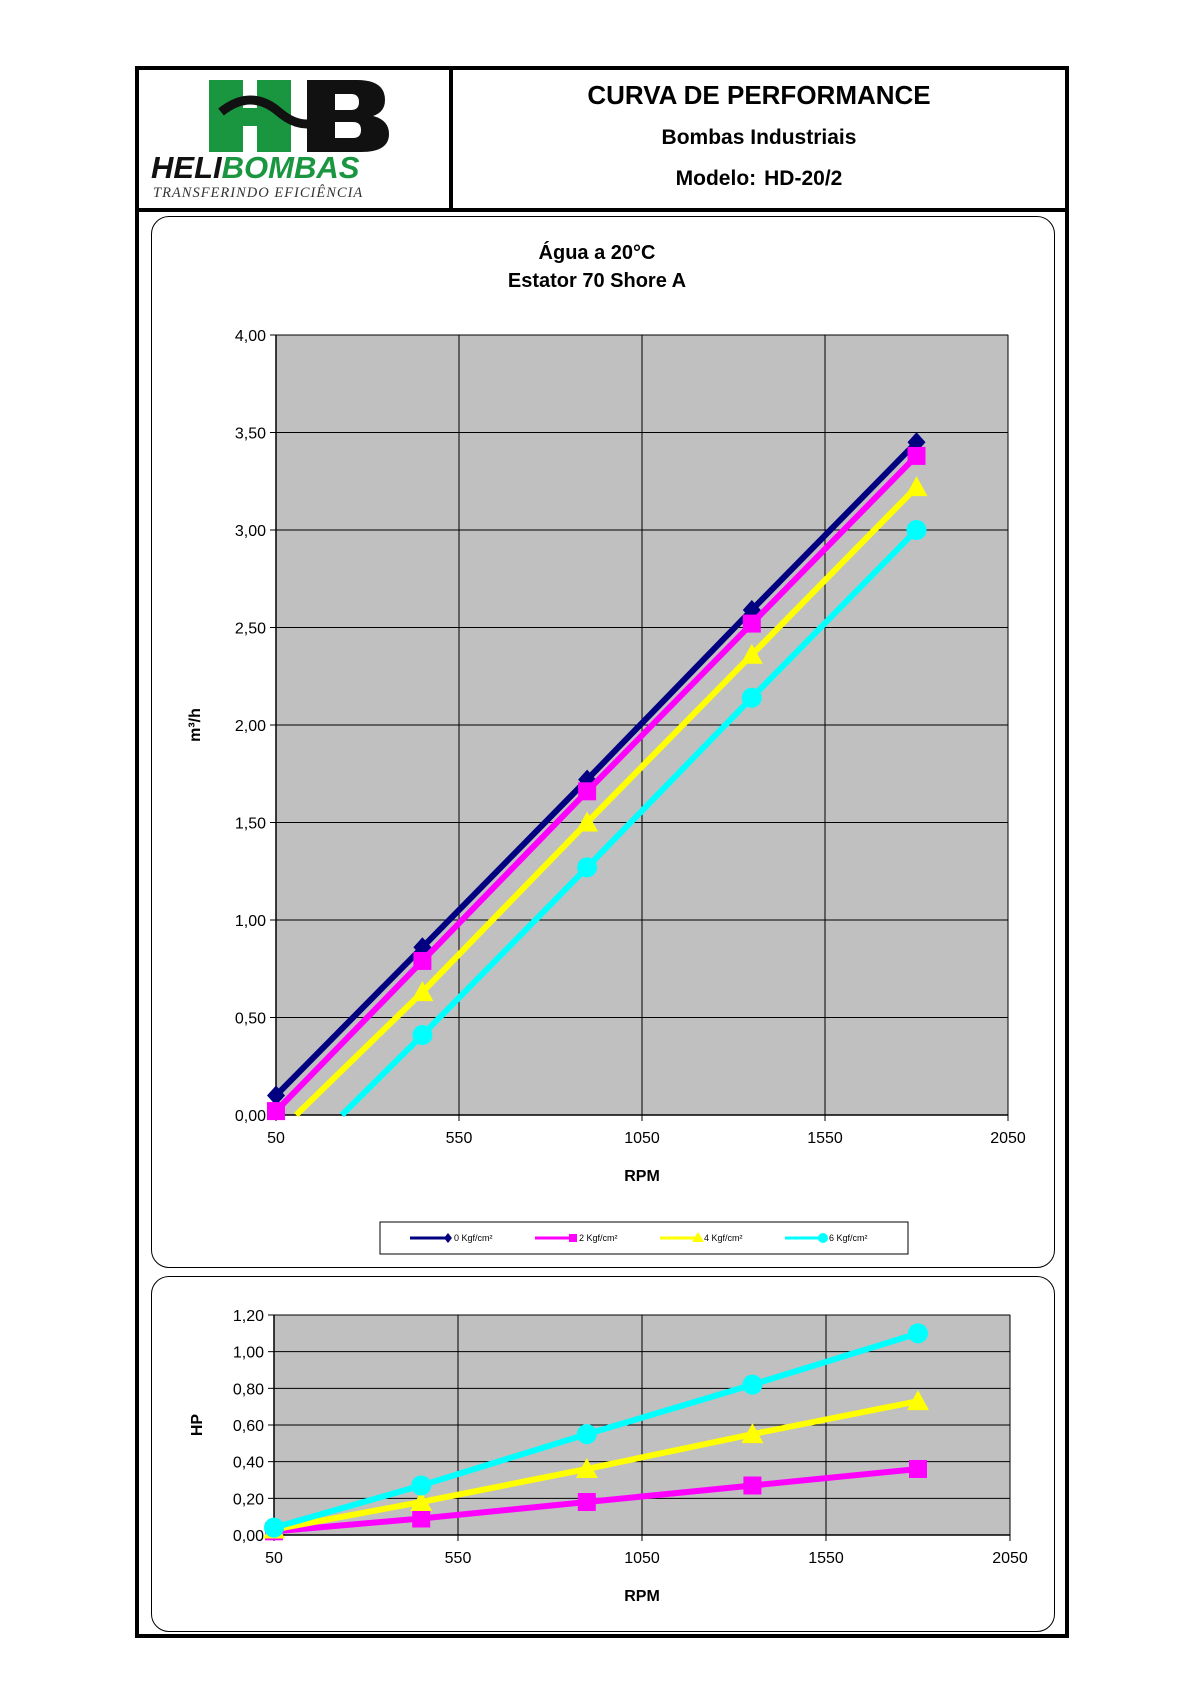 This screenshot has width=1200, height=1696. Describe the element at coordinates (276, 1138) in the screenshot. I see `flow-x-tick-label: 50` at that location.